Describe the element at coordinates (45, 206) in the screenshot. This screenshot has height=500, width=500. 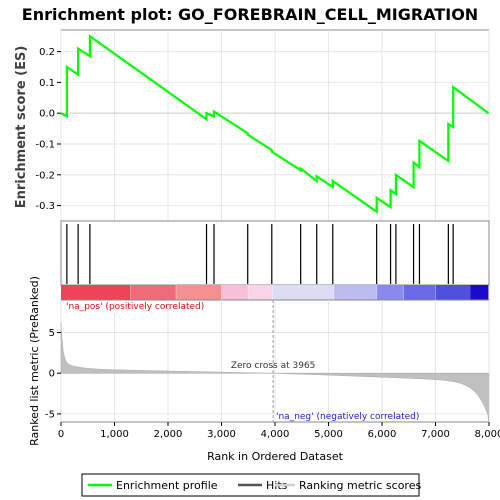
I see `es-tick-label: -0.3` at that location.